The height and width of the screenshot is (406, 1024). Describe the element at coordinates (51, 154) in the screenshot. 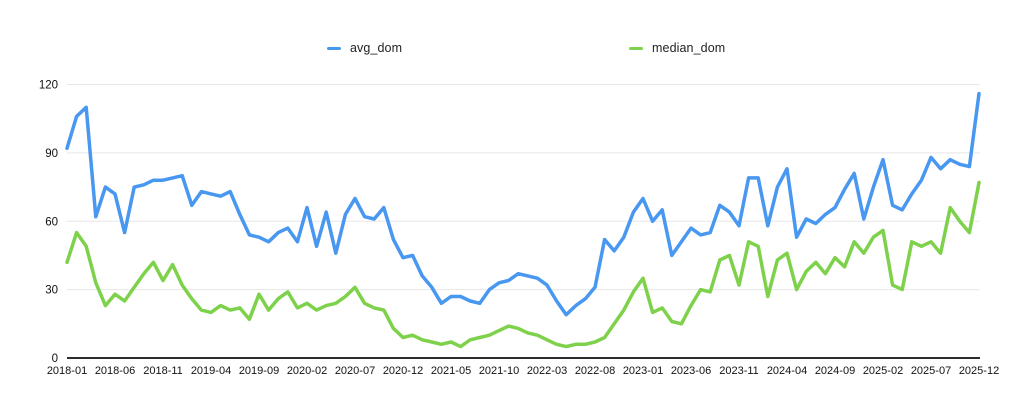

I see `y-axis-tick-label: 90` at that location.